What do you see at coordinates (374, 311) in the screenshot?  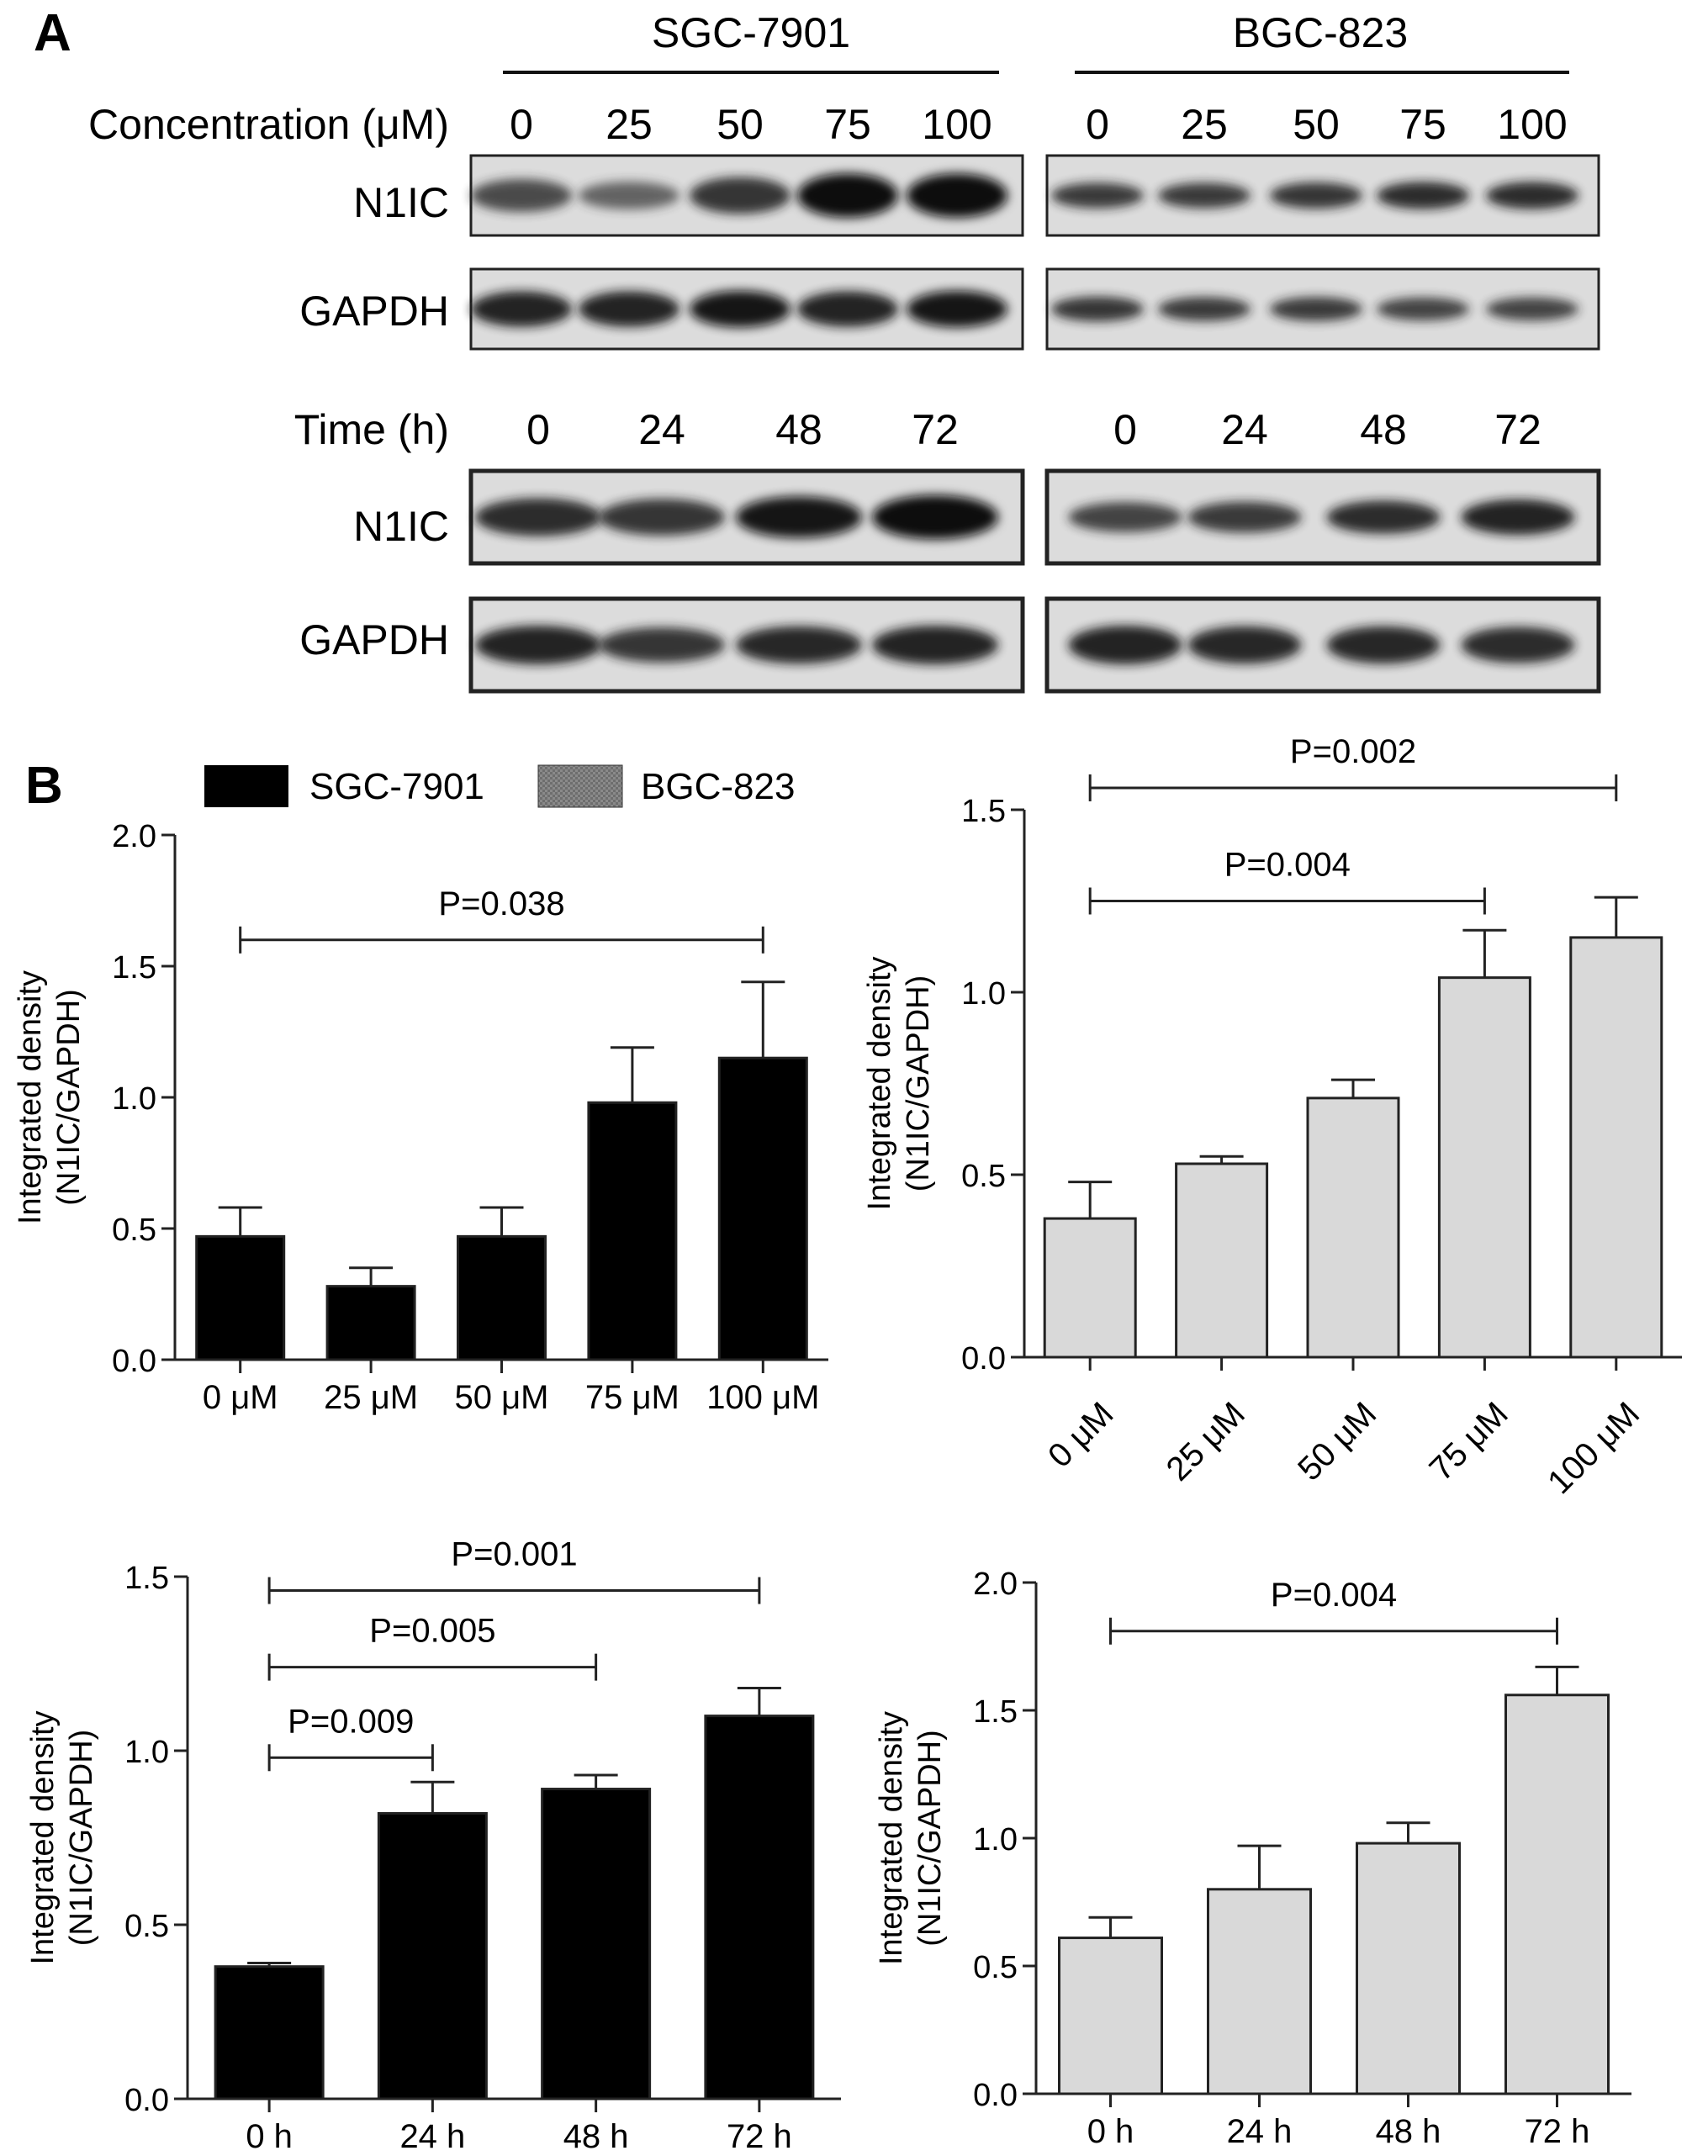 I see `conc-gapdh-row-label: GAPDH` at bounding box center [374, 311].